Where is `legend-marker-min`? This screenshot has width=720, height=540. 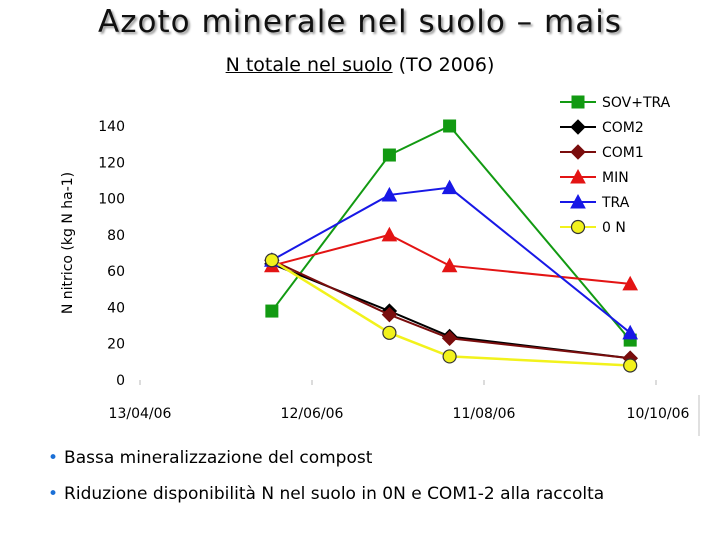
legend-marker-min is located at coordinates (578, 176).